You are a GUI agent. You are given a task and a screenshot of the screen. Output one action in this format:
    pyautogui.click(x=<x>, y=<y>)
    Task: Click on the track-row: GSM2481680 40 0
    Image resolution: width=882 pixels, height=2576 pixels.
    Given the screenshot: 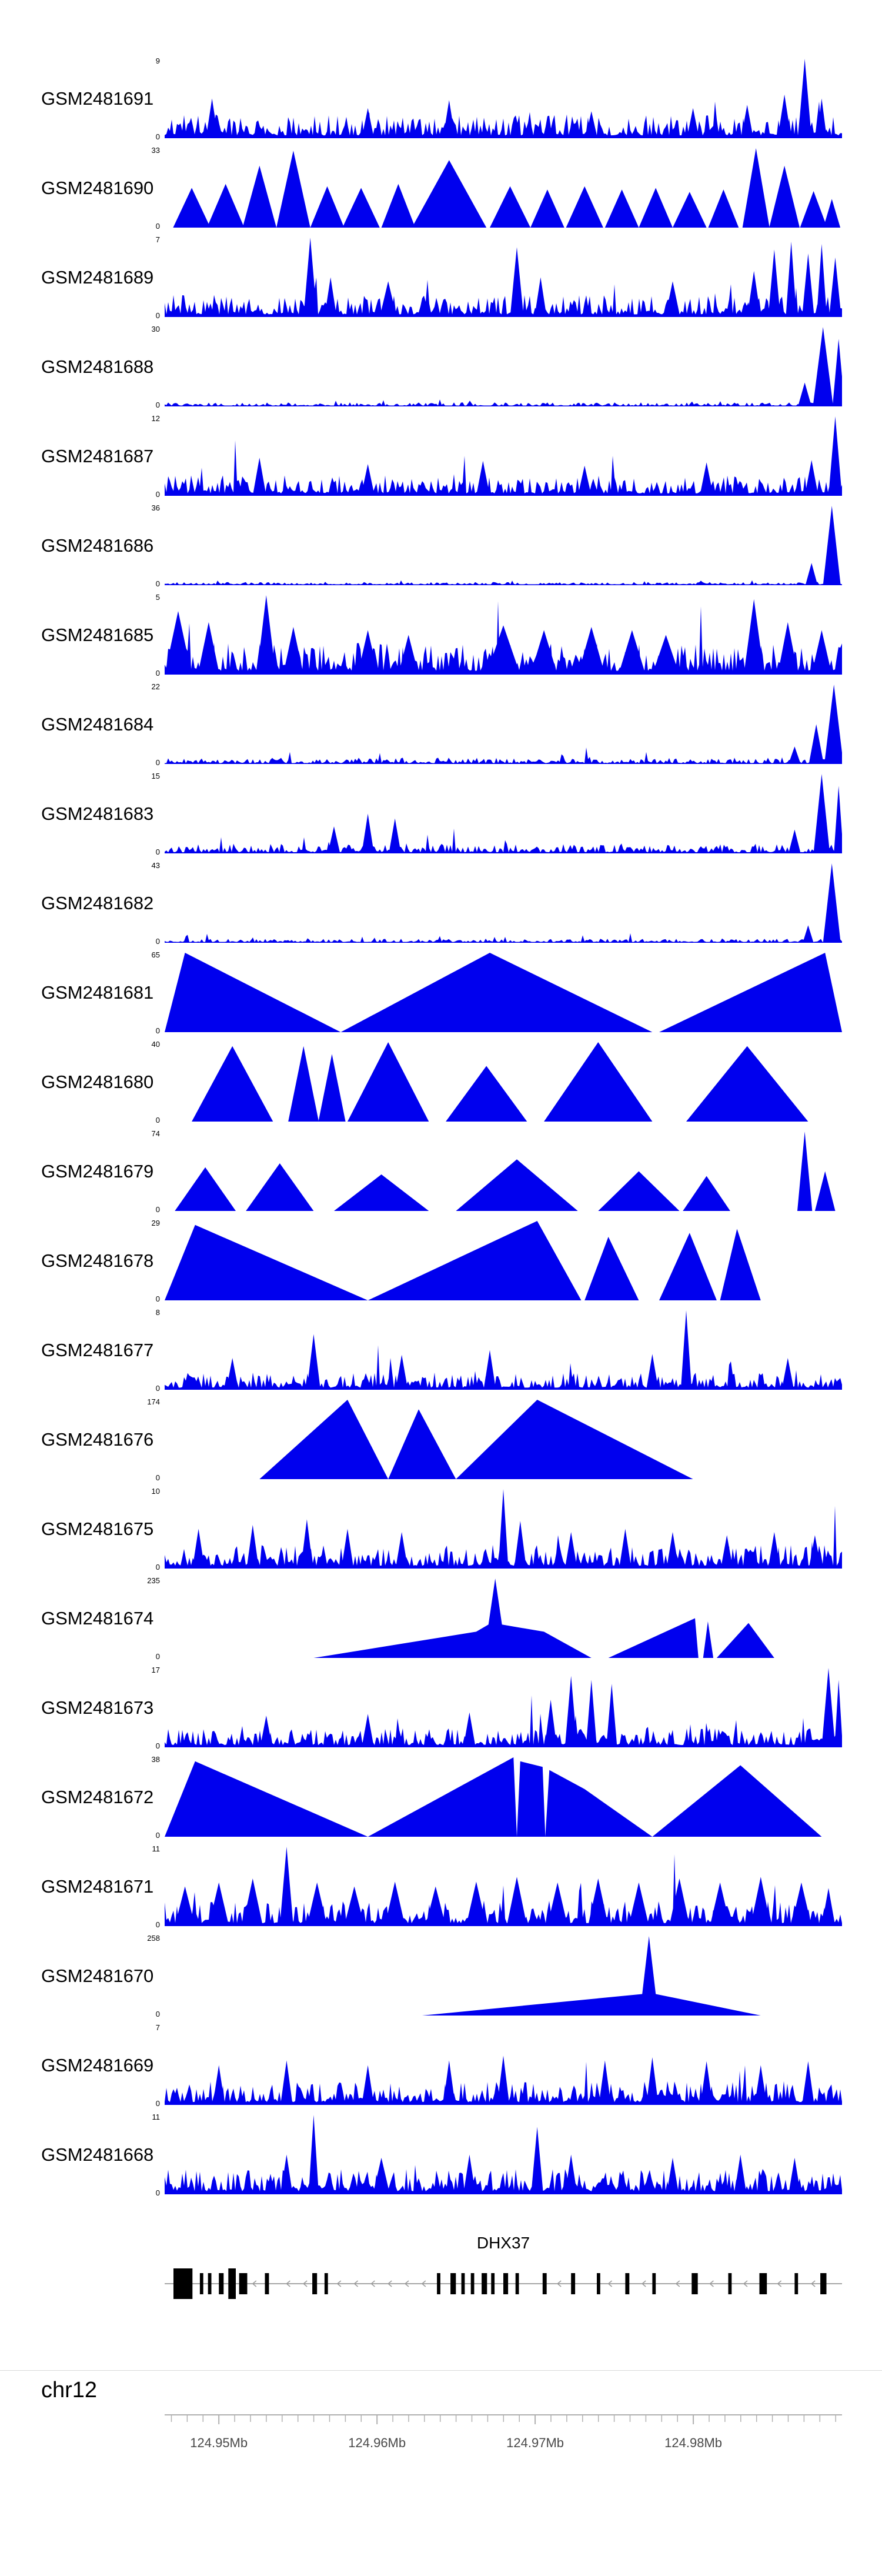 What is the action you would take?
    pyautogui.click(x=441, y=1086)
    